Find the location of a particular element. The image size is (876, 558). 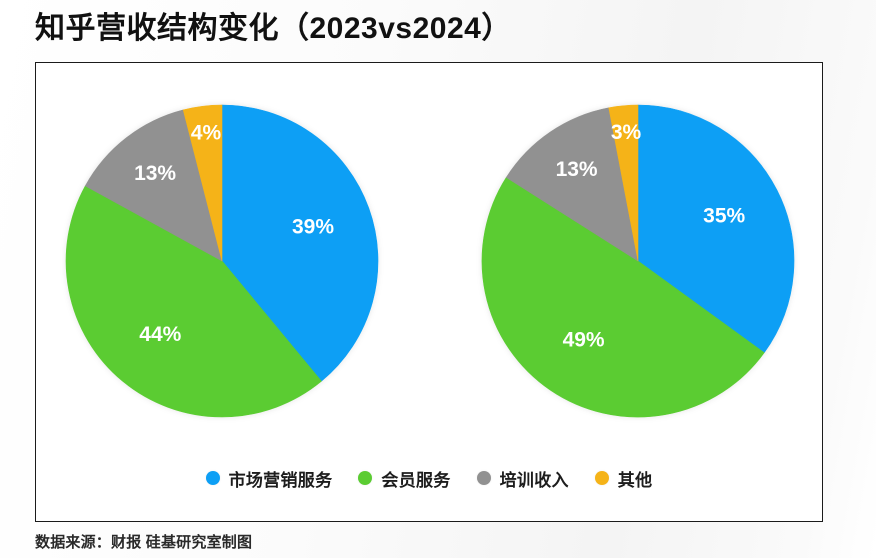

pie-slice-label-pie-2024-2: 13% is located at coordinates (577, 169).